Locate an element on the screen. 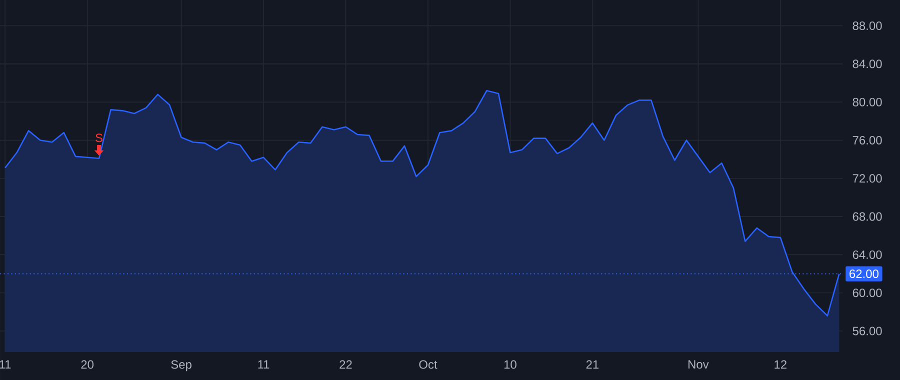 This screenshot has width=900, height=380. annotation: S is located at coordinates (99, 138).